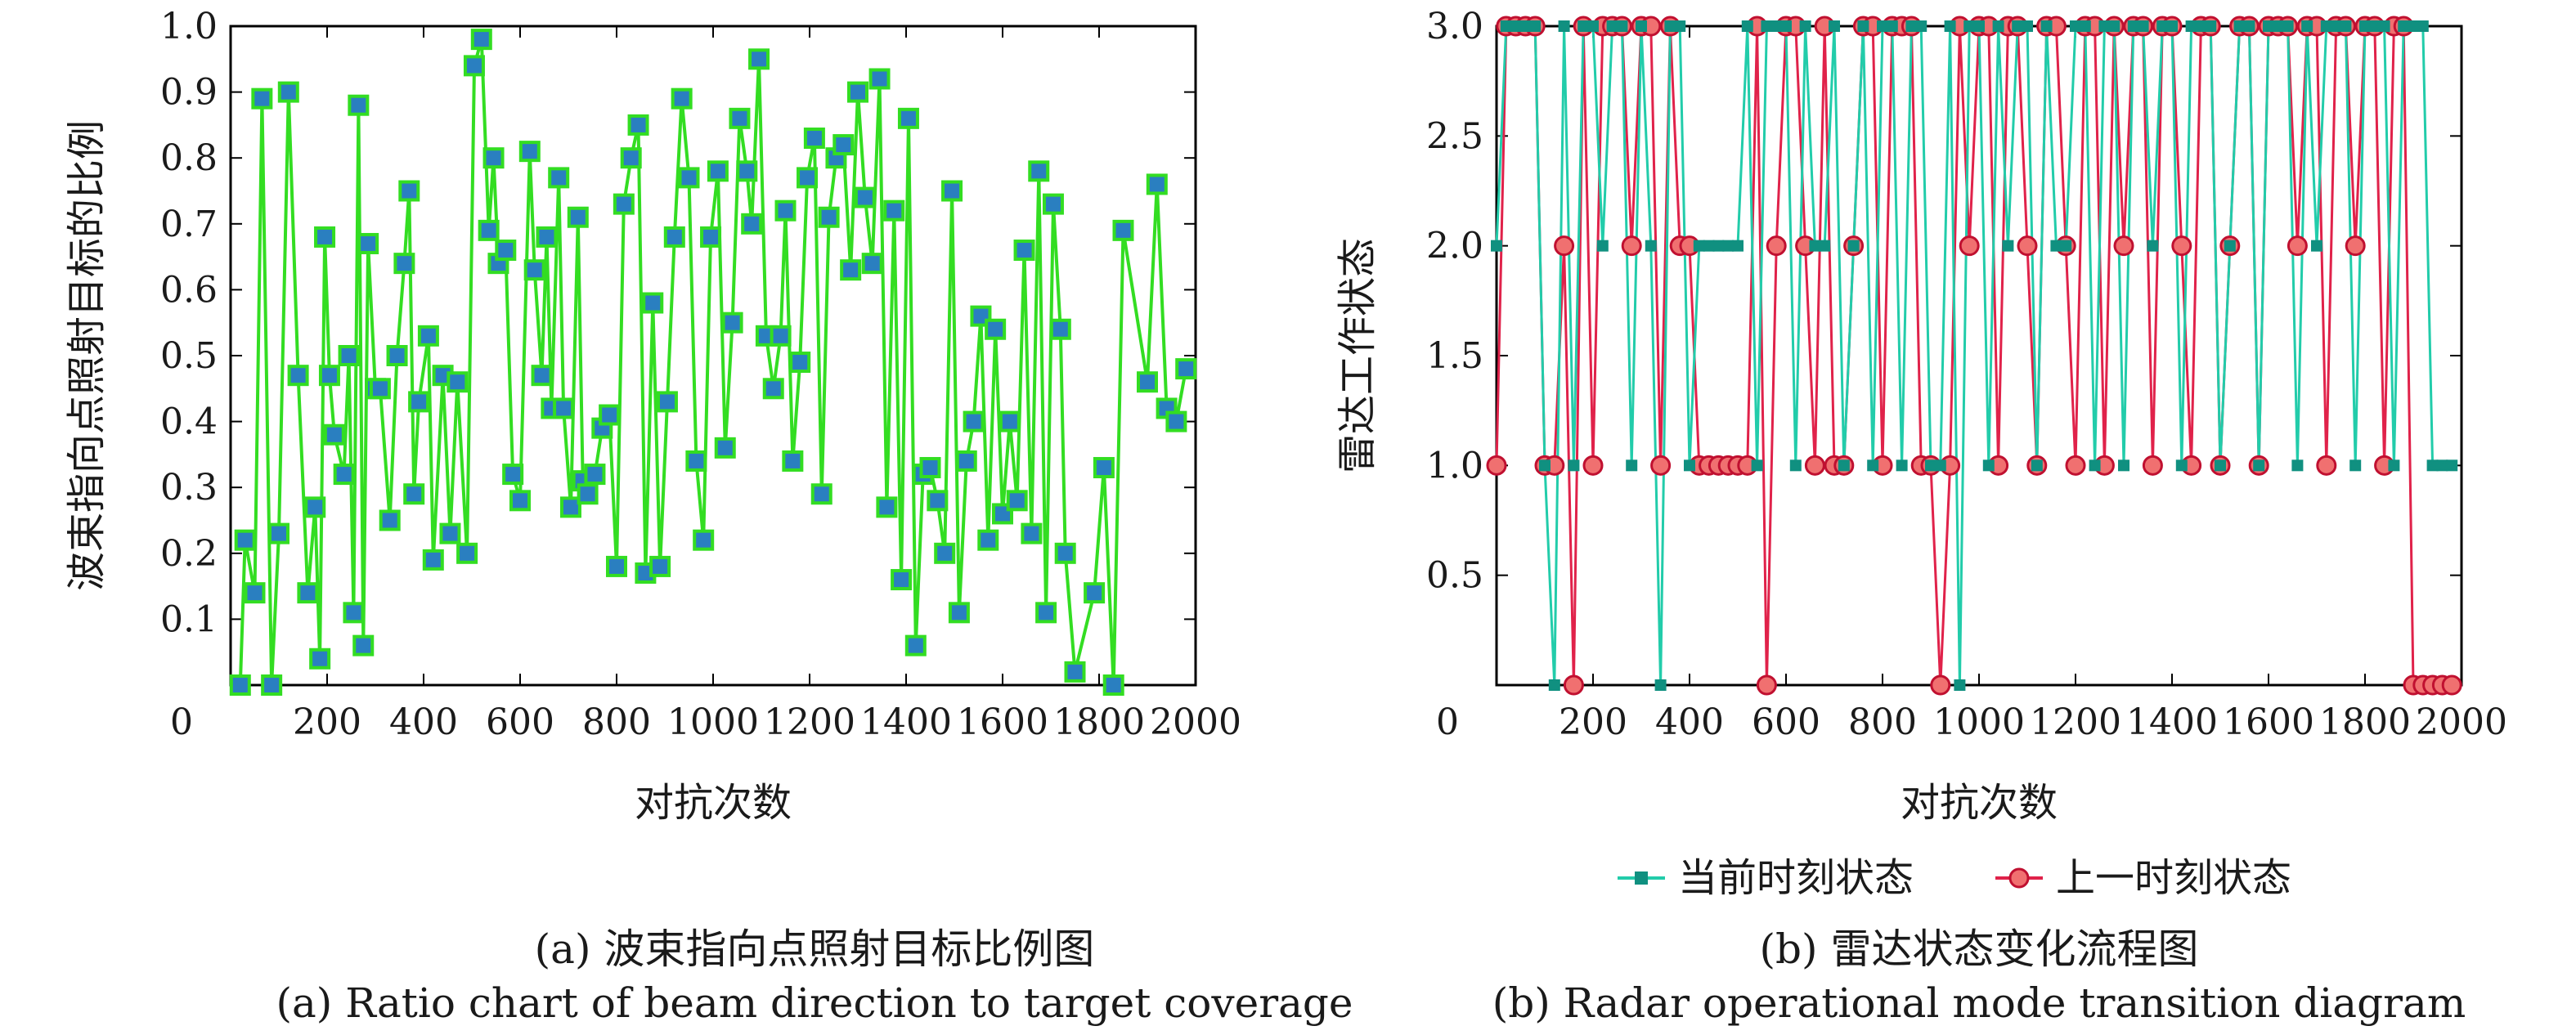  Describe the element at coordinates (1195, 722) in the screenshot. I see `chart-a-x-tick-label: 2000` at that location.